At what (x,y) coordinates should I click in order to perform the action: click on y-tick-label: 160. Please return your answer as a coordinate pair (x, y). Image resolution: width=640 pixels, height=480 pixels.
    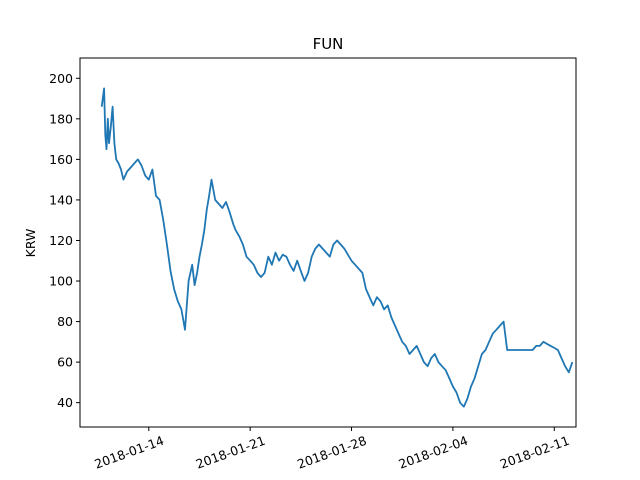
    Looking at the image, I should click on (61, 159).